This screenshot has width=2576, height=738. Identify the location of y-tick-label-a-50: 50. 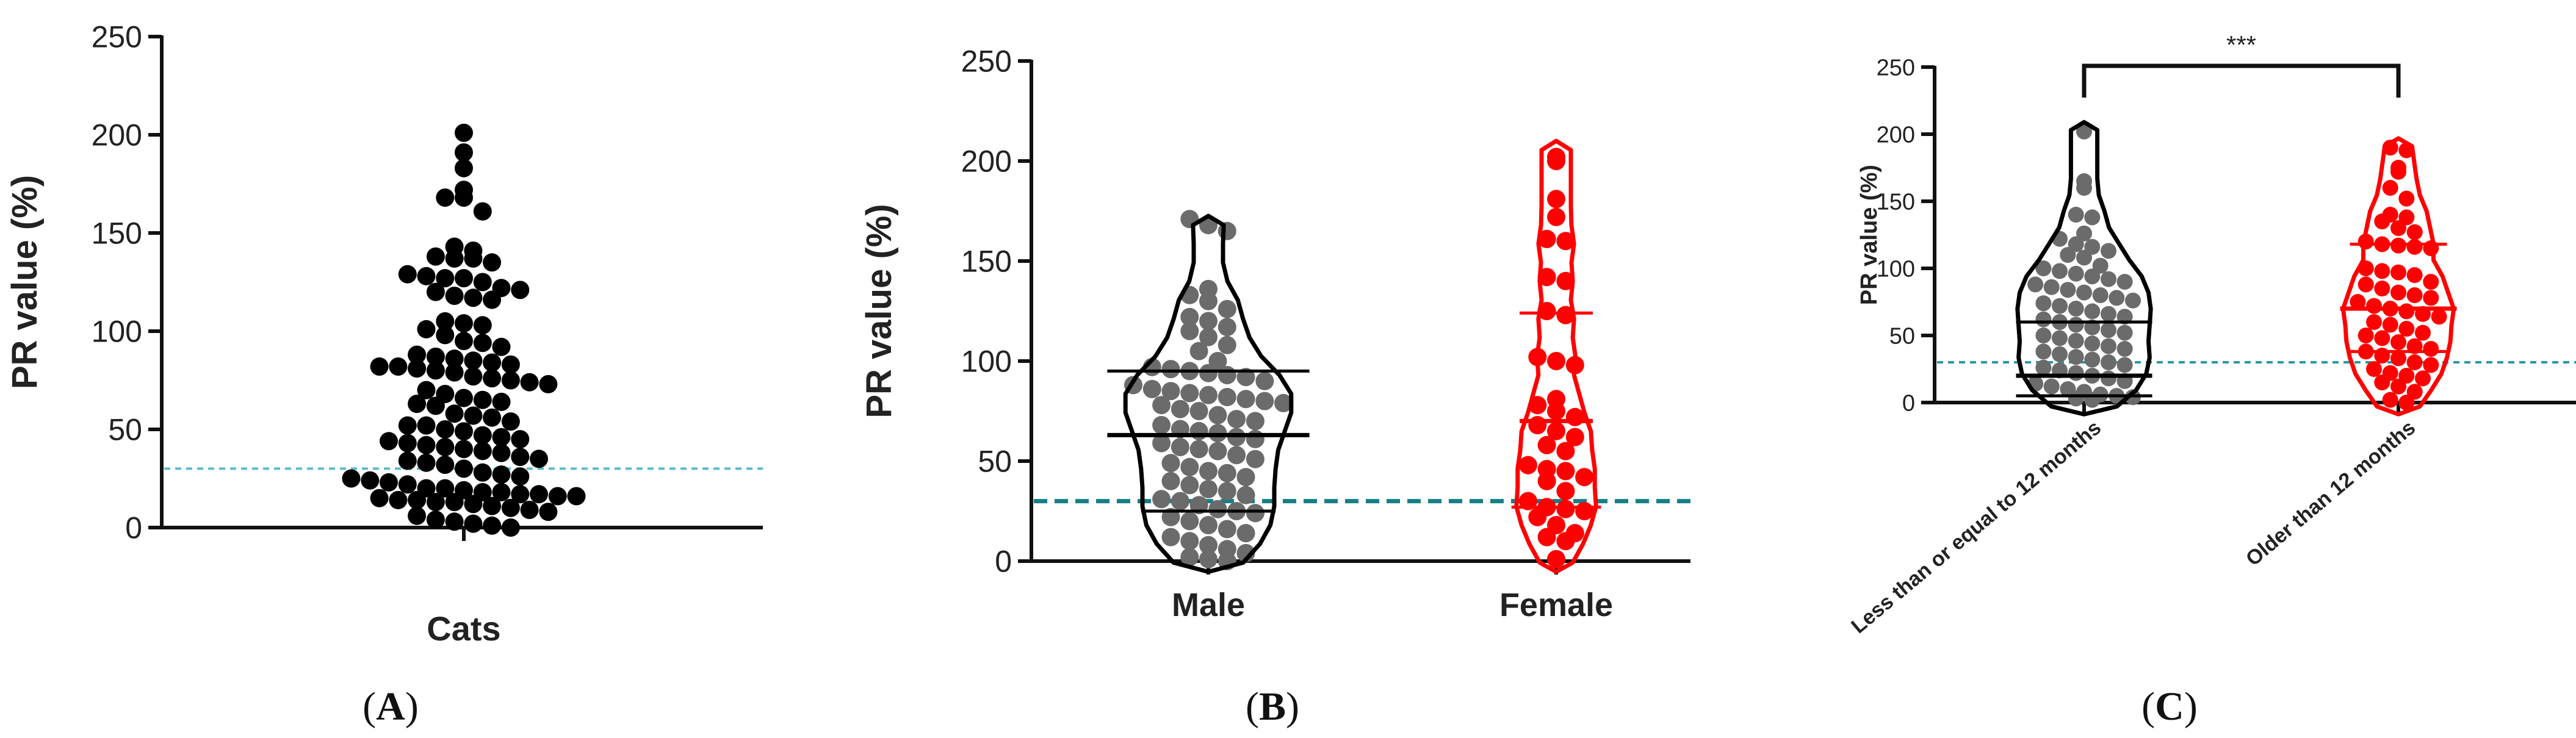
(125, 430).